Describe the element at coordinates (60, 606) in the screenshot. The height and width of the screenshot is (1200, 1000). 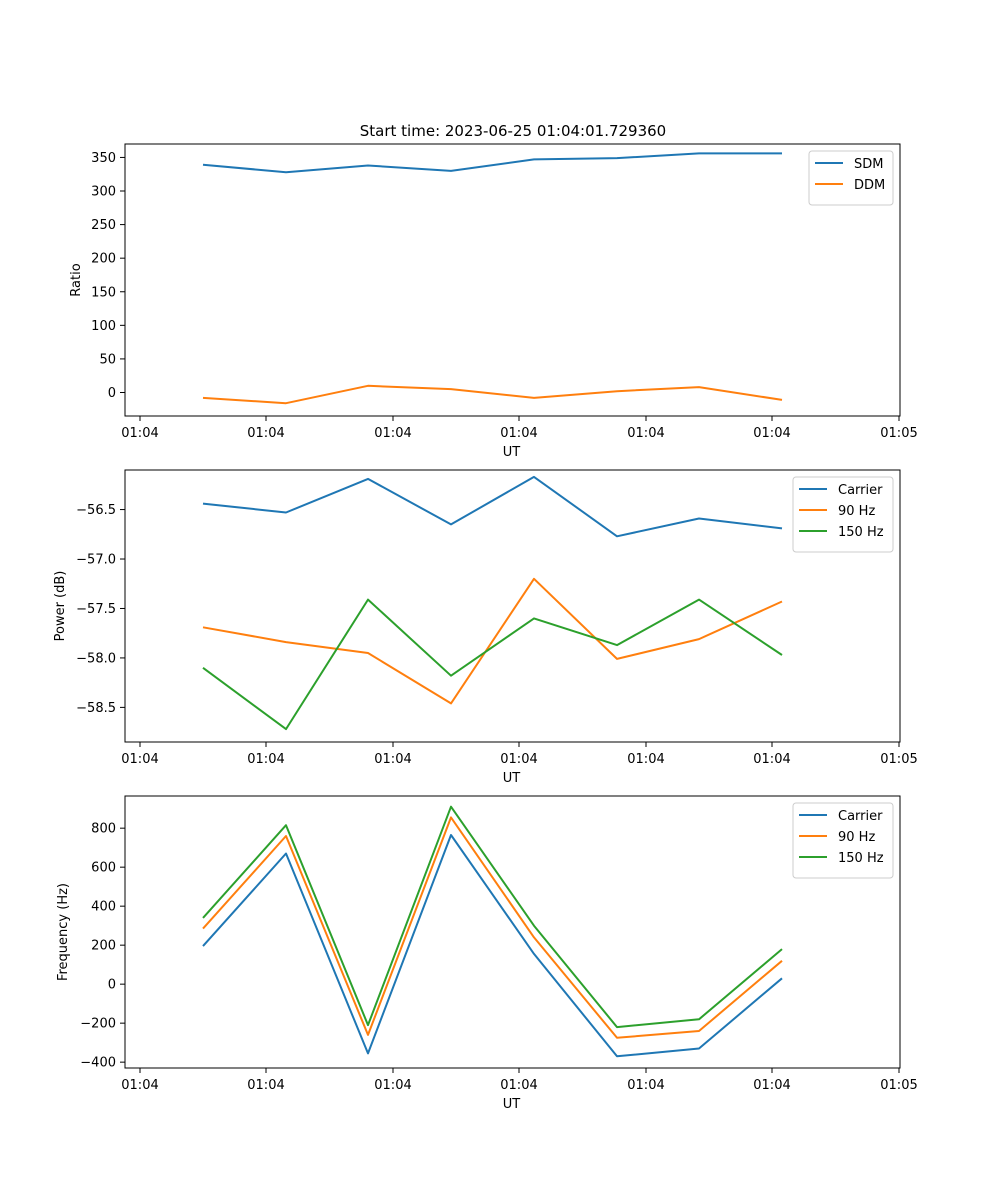
I see `y-axis-label: Power (dB)` at that location.